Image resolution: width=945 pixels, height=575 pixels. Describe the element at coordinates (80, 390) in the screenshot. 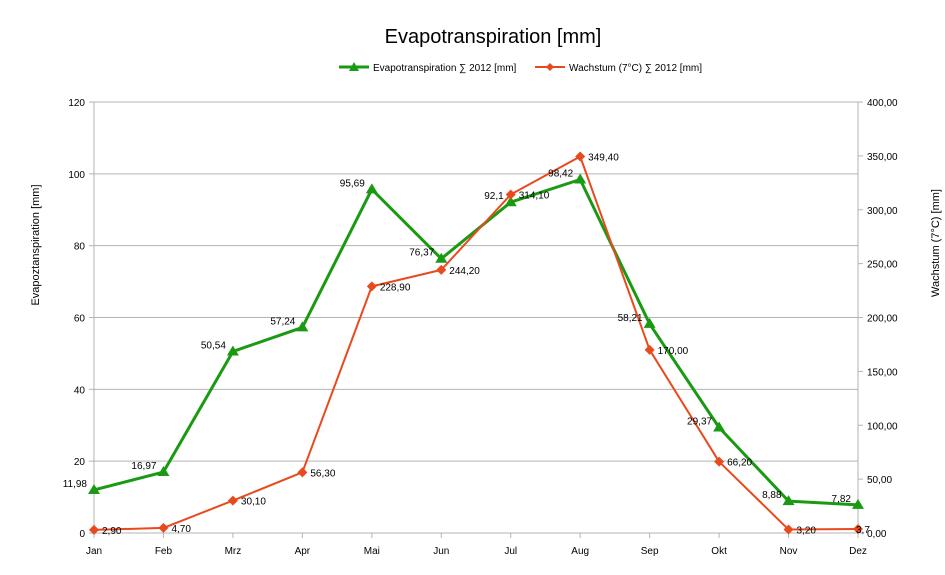

I see `left-tick-label: 40` at that location.